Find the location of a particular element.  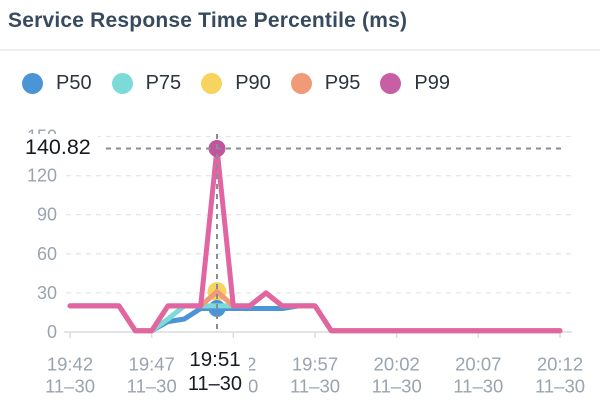

legend-label-p95: P95 is located at coordinates (342, 83).